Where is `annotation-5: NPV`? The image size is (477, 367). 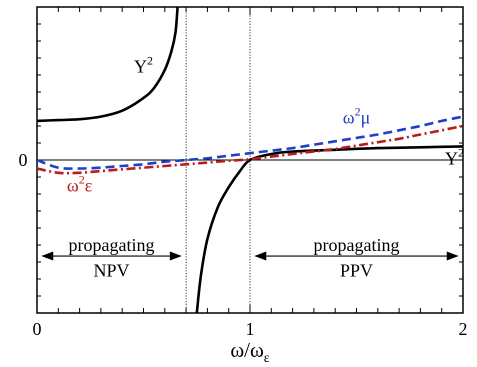
annotation-5: NPV is located at coordinates (112, 271).